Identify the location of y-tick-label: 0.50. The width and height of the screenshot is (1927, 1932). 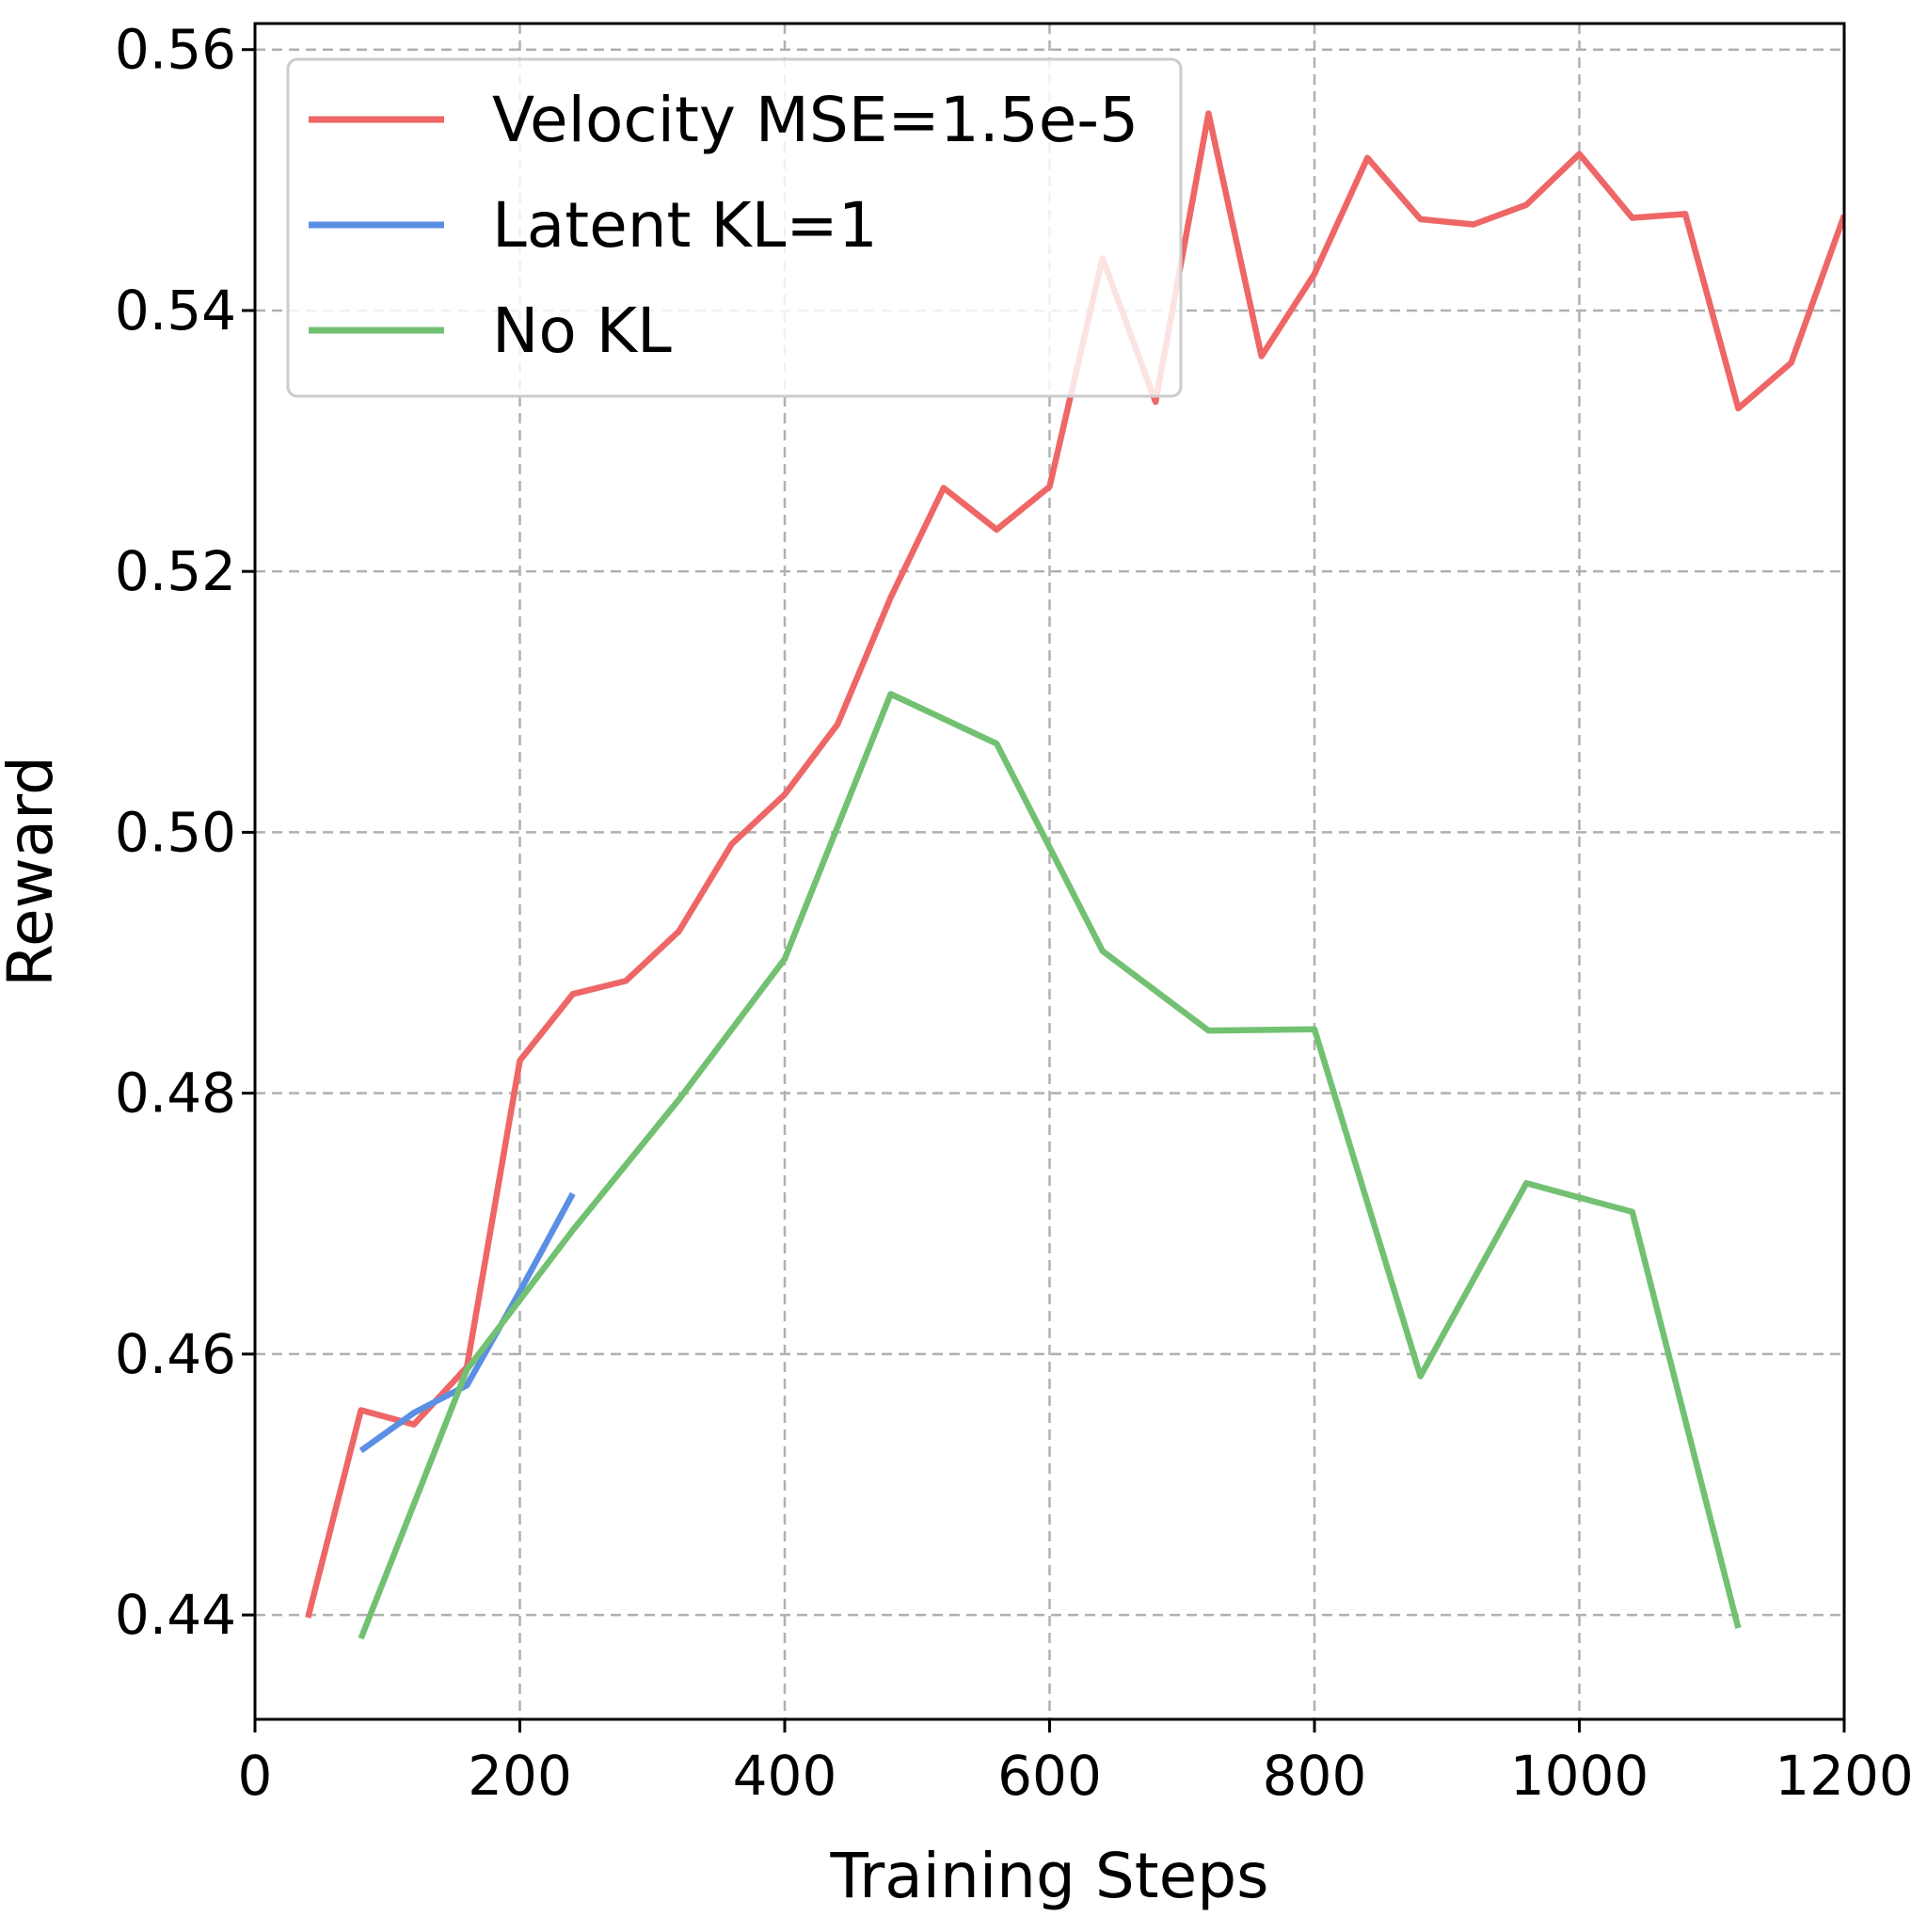
(175, 832).